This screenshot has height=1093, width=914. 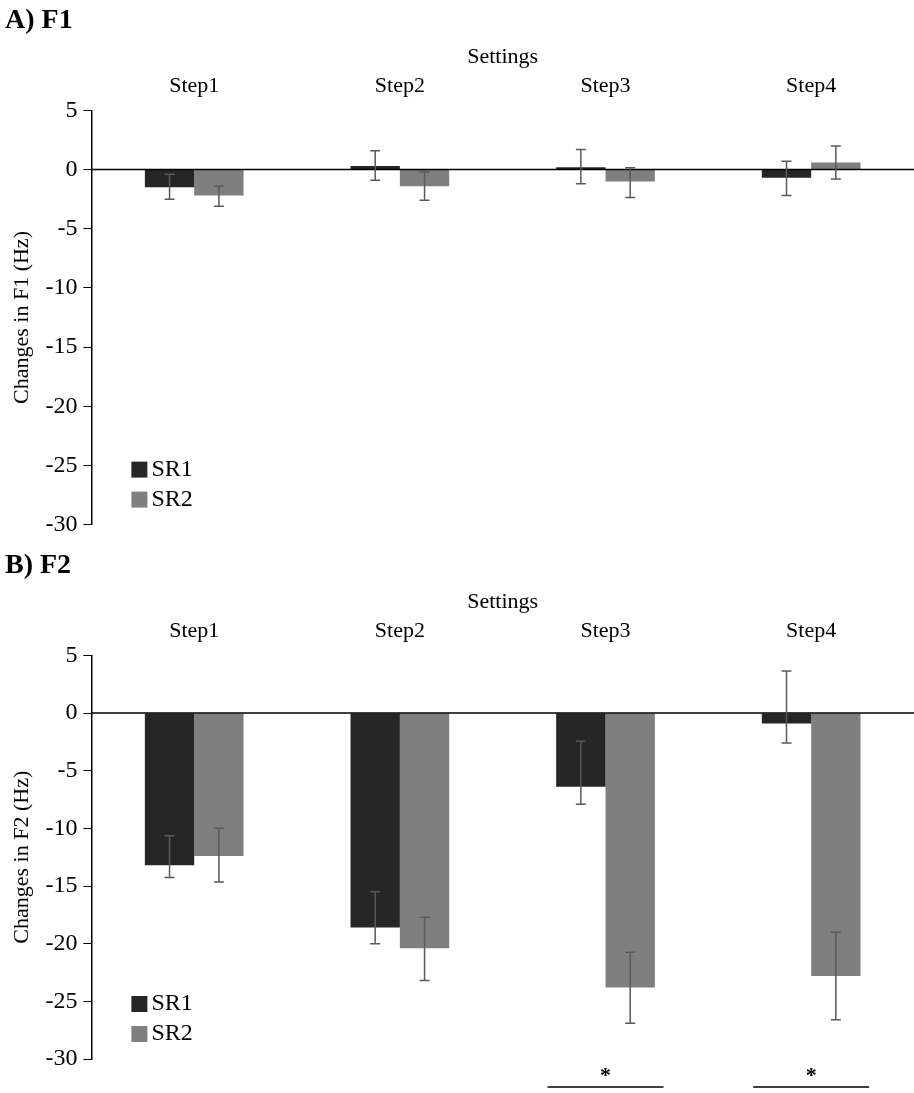 I want to click on y-axis-title: Changes in F1 (Hz), so click(x=20, y=317).